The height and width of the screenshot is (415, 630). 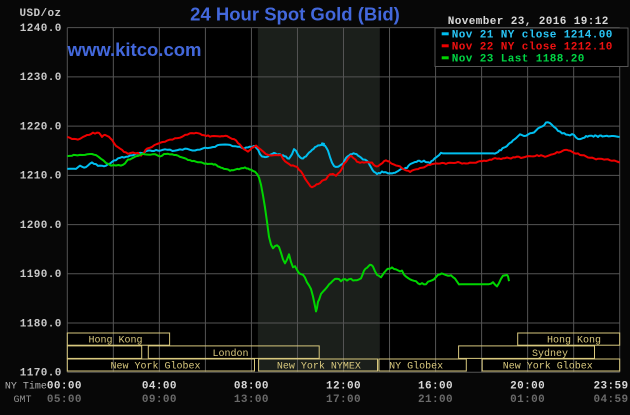 I want to click on svg-text: USD/oz, so click(x=41, y=14).